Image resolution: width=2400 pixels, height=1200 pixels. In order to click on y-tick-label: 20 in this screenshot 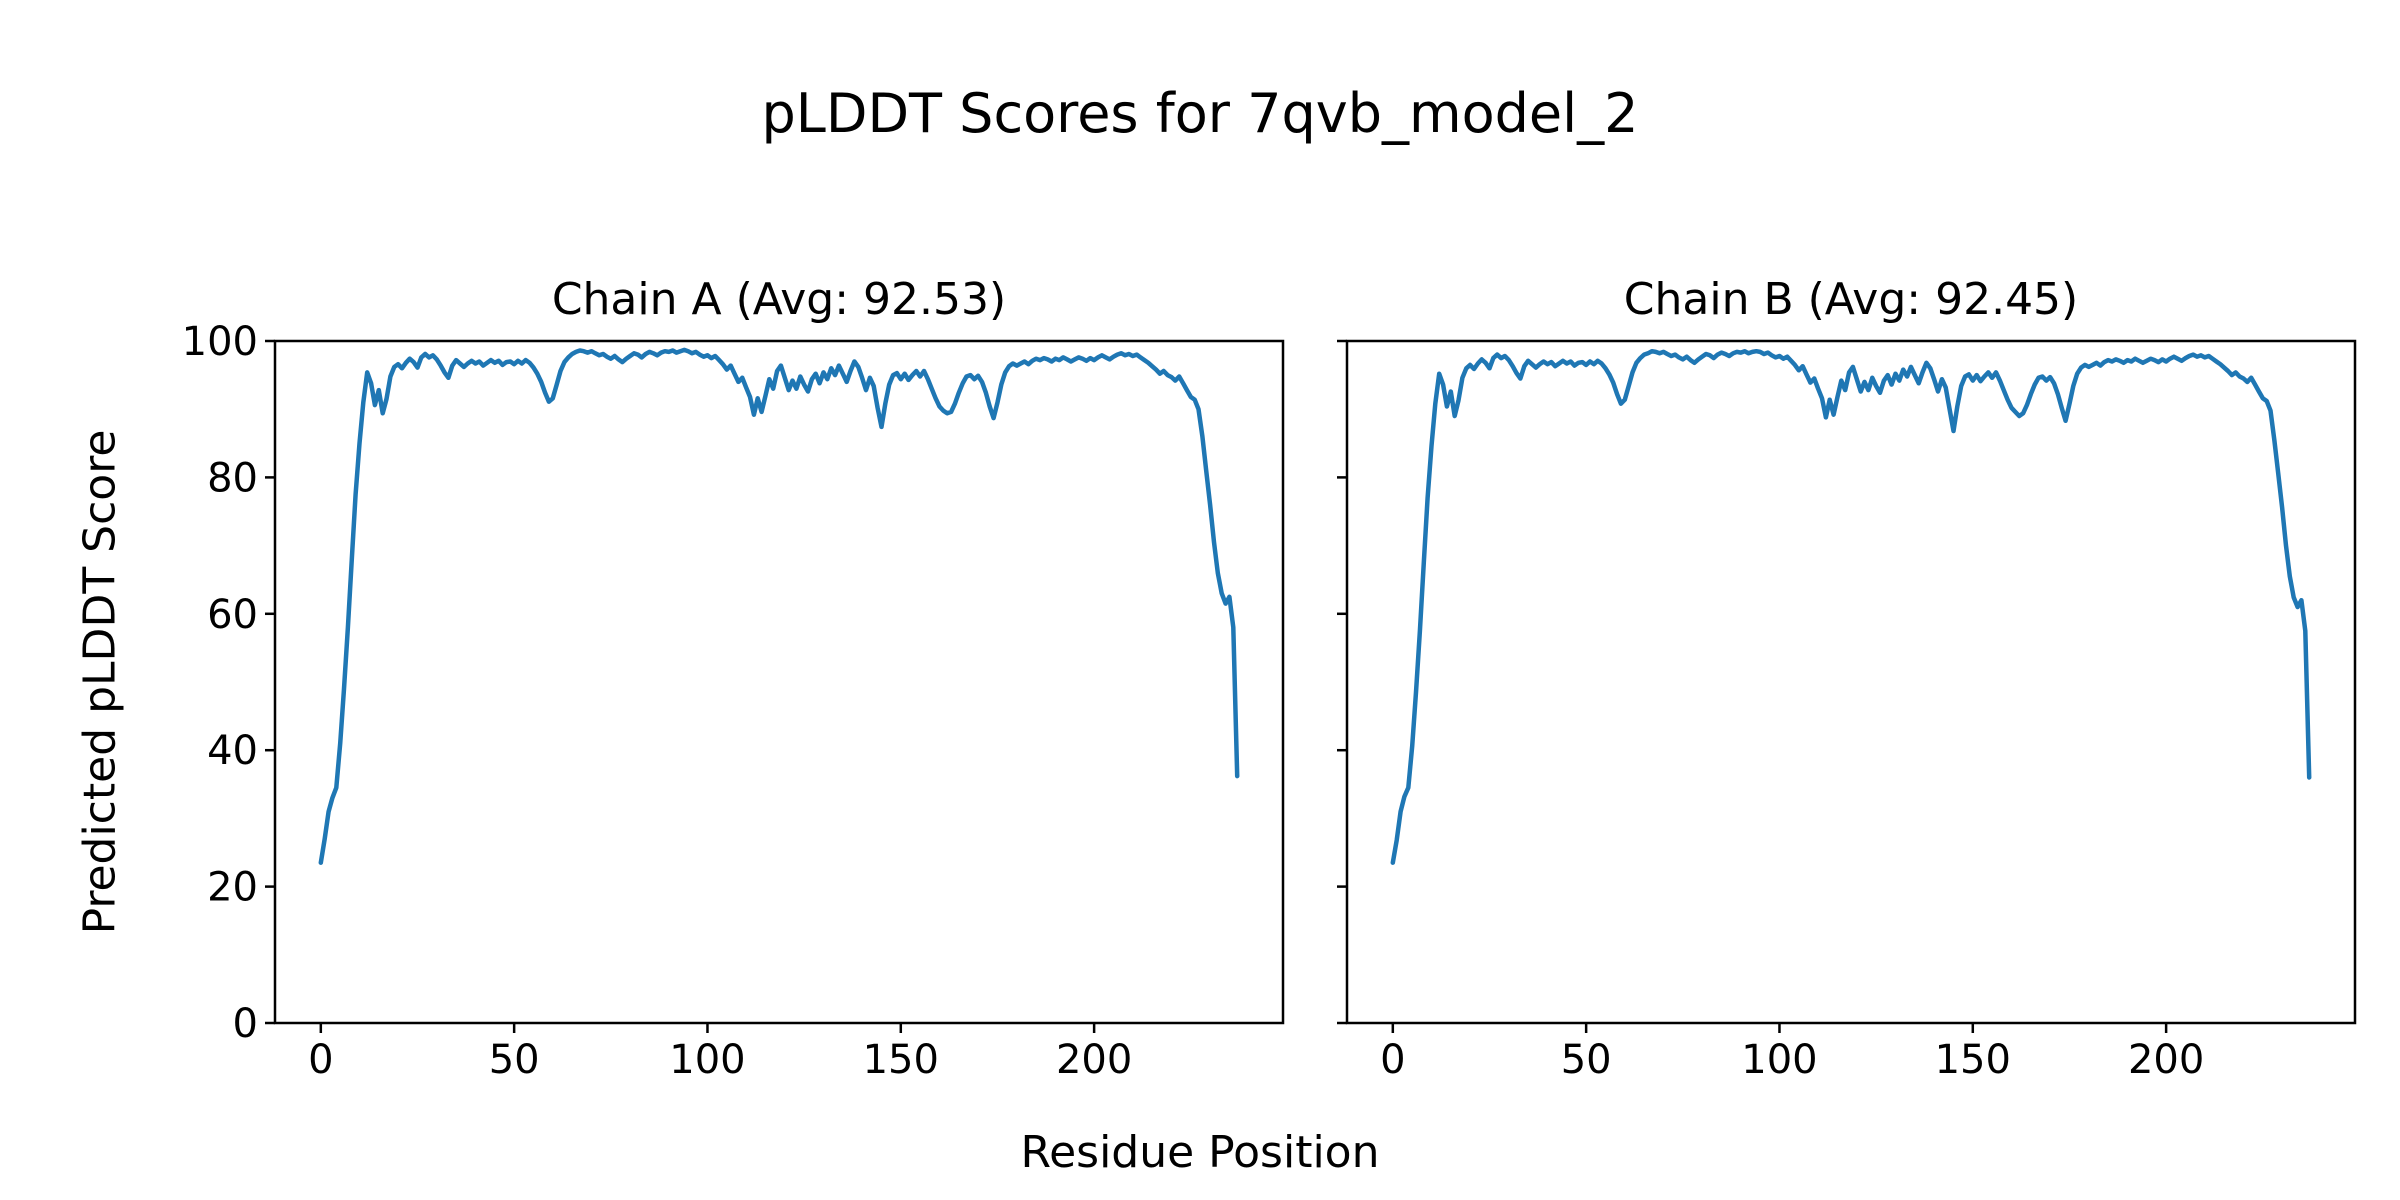, I will do `click(232, 888)`.